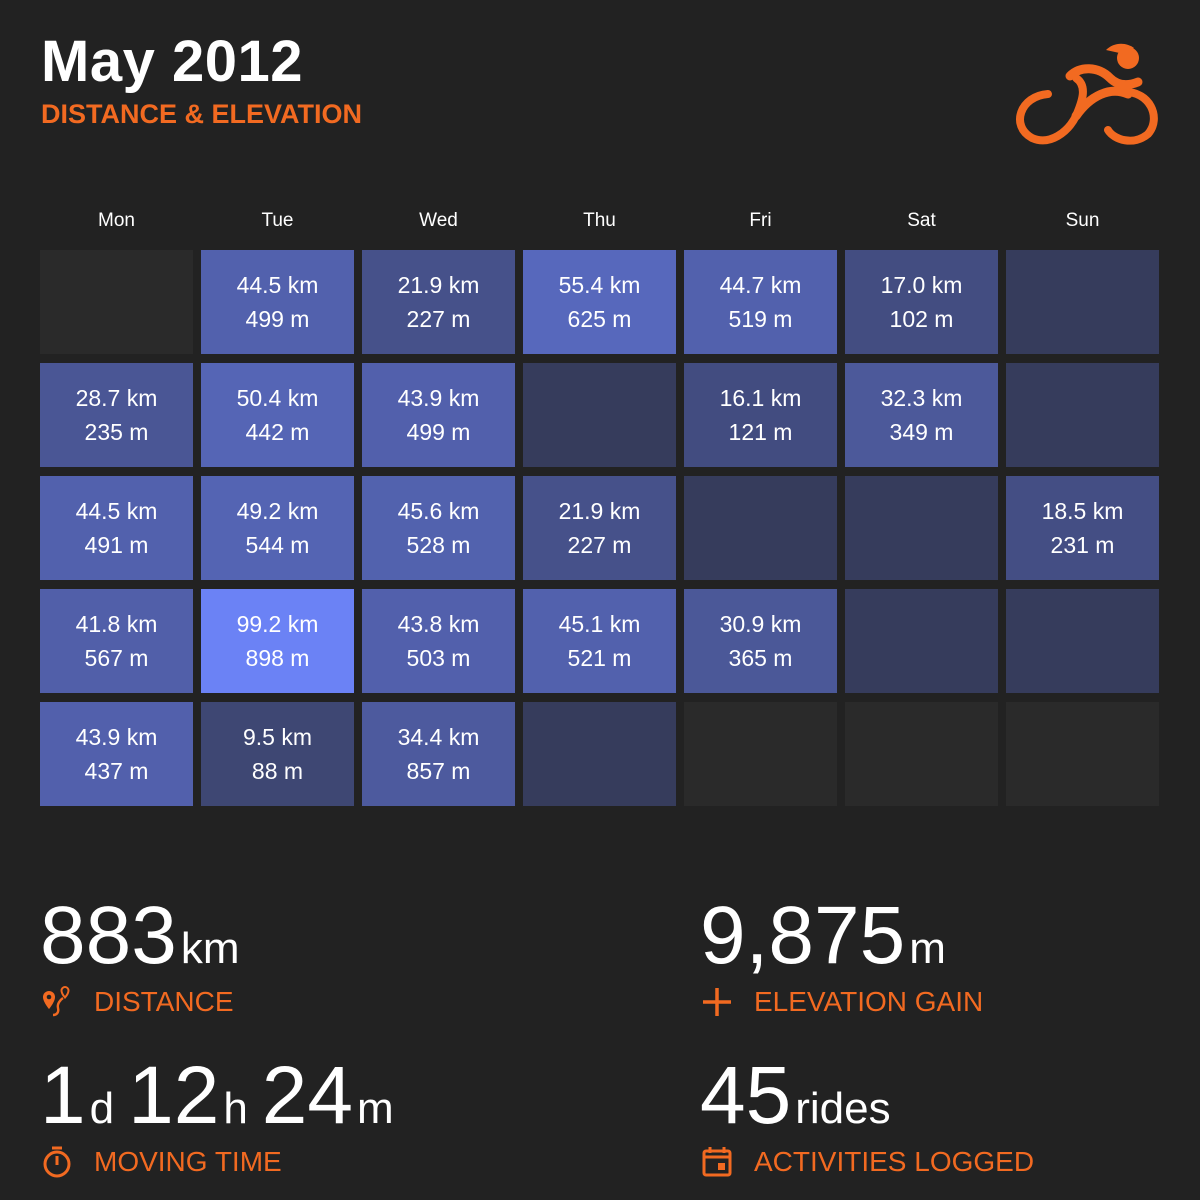 The image size is (1200, 1200). What do you see at coordinates (599, 624) in the screenshot?
I see `cell-distance: 45.1 km` at bounding box center [599, 624].